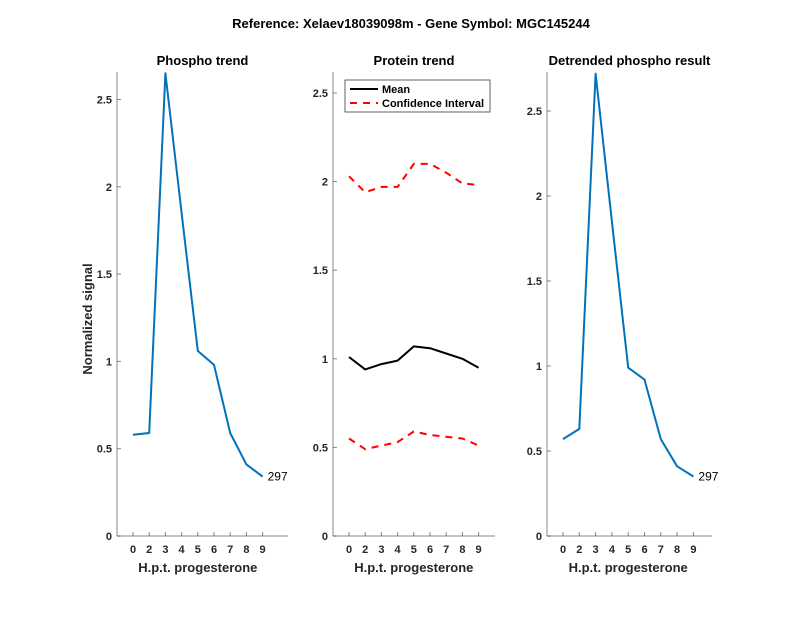  Describe the element at coordinates (414, 440) in the screenshot. I see `series-line-confidence-interval-lower` at that location.